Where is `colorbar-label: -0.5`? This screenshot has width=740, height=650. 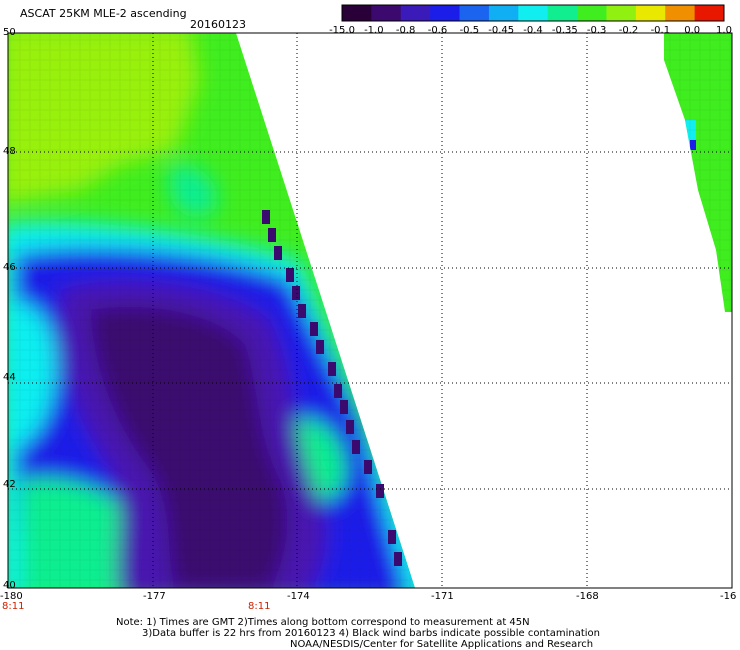
colorbar-label: -0.5 is located at coordinates (470, 30).